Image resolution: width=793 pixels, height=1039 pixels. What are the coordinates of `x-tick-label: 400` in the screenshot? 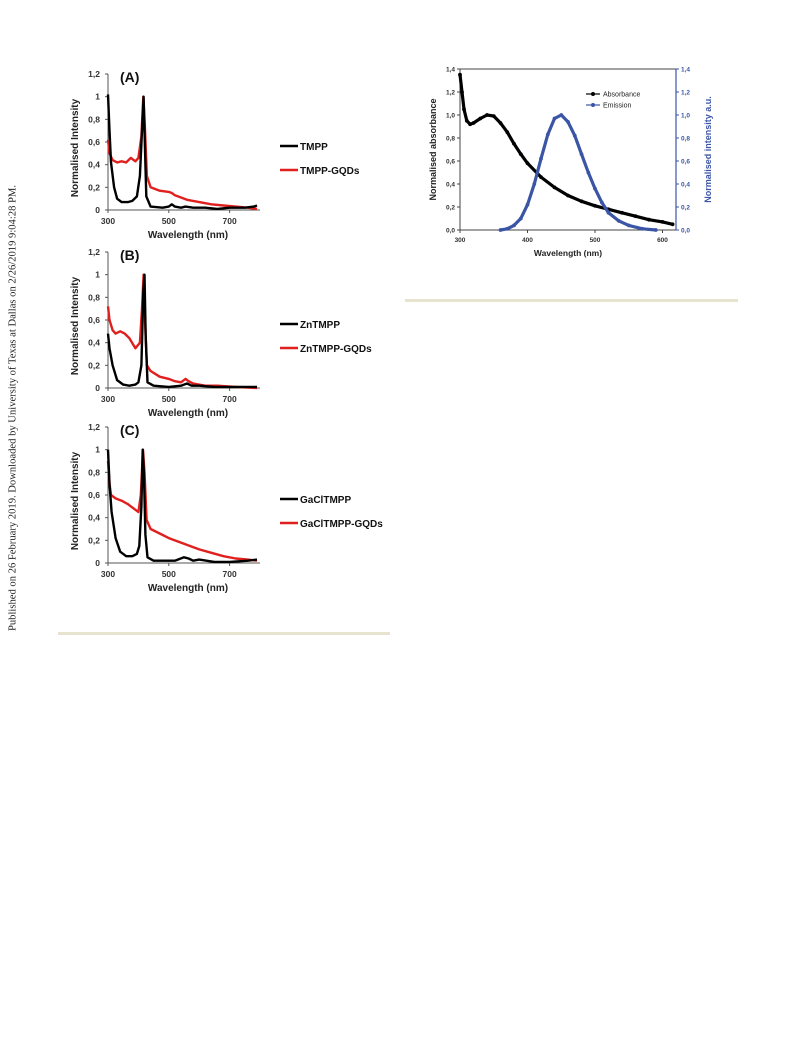 It's located at (527, 240).